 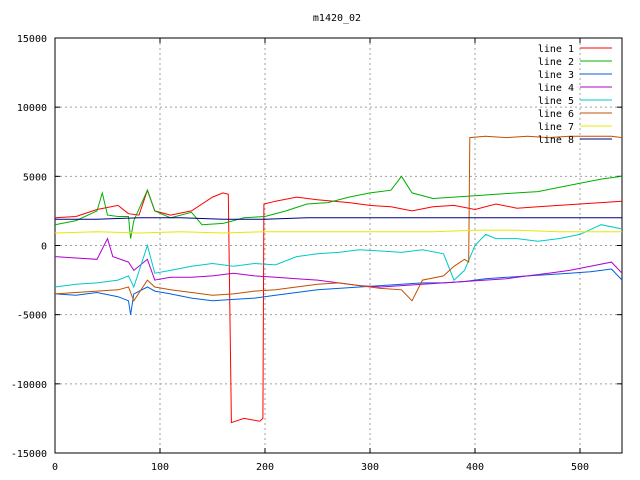 I want to click on x-tick-label: 100, so click(x=160, y=467).